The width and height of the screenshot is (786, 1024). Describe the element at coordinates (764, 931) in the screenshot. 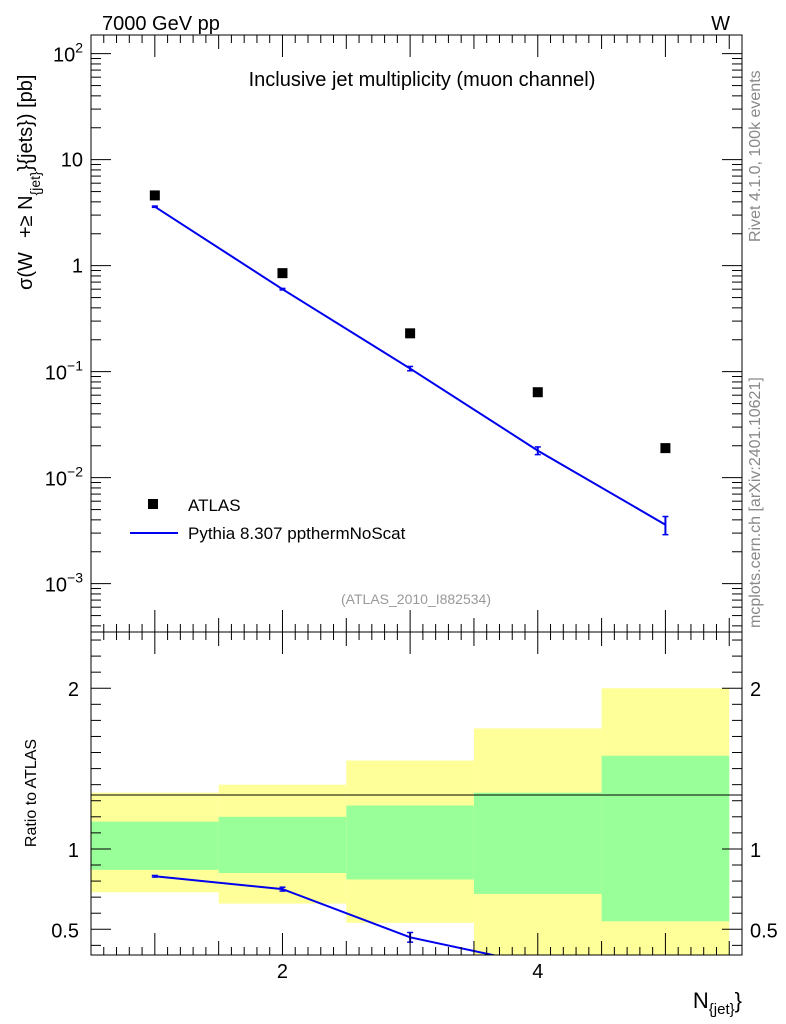

I see `ratio-y-tick-label-right: 0.5` at that location.